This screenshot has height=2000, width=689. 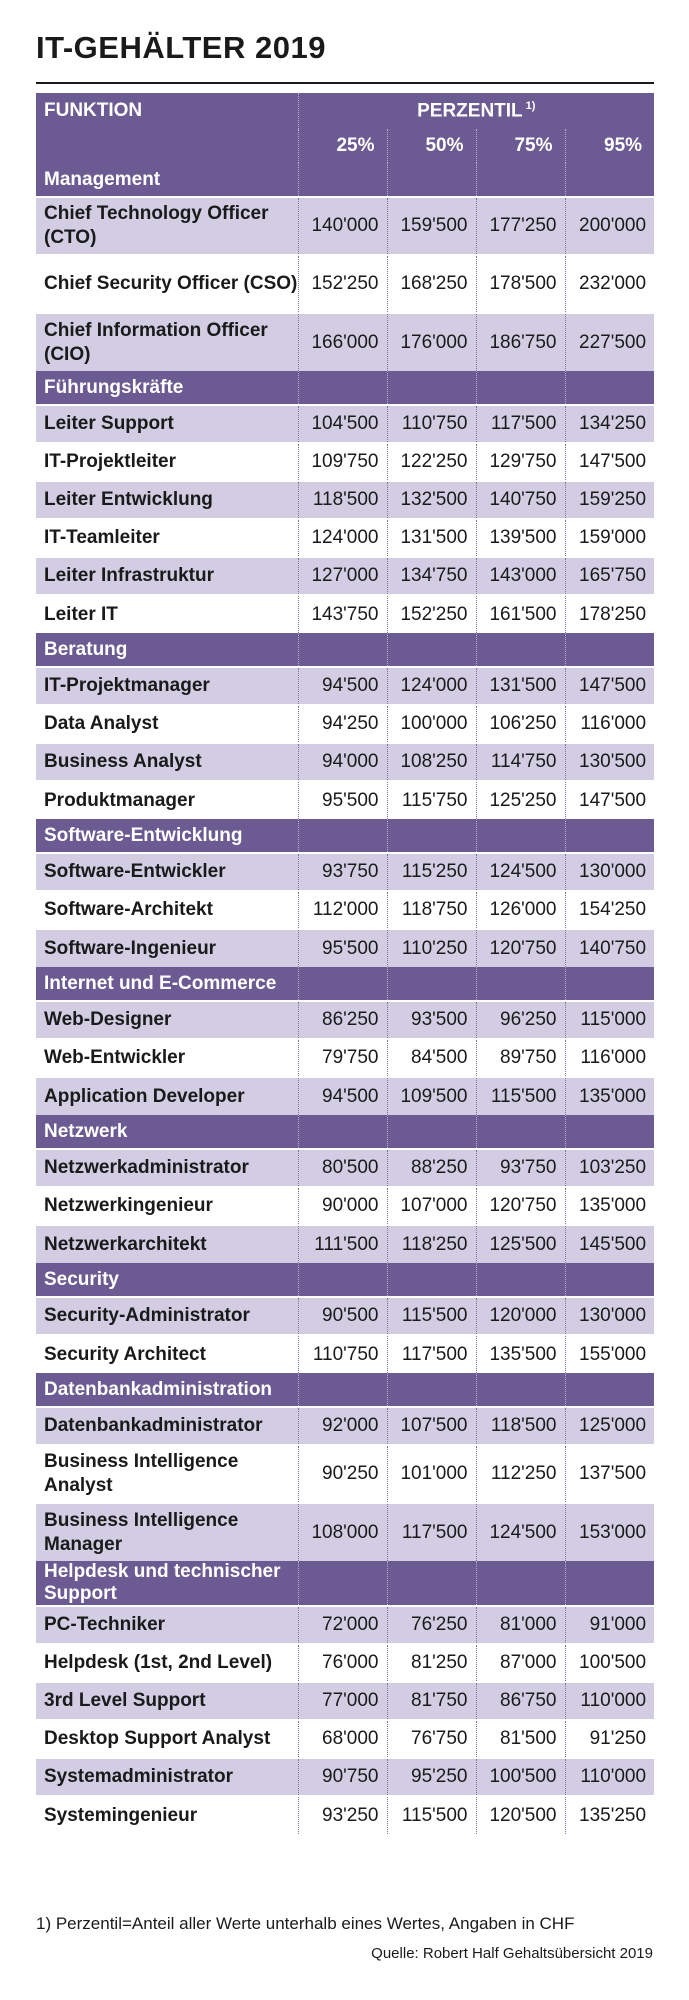 What do you see at coordinates (342, 537) in the screenshot?
I see `value-p25: 124'000` at bounding box center [342, 537].